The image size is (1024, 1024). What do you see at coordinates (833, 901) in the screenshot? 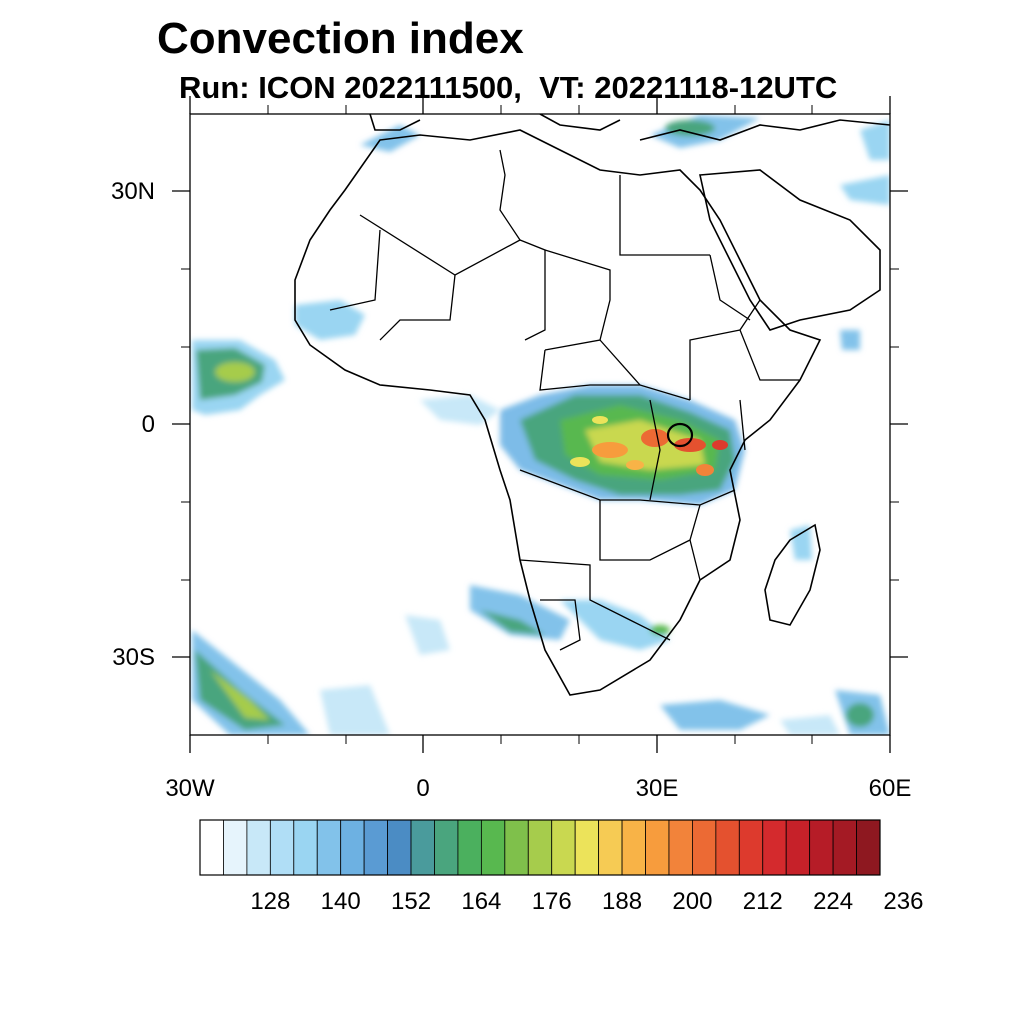
I see `colorbar-tick-label: 224` at bounding box center [833, 901].